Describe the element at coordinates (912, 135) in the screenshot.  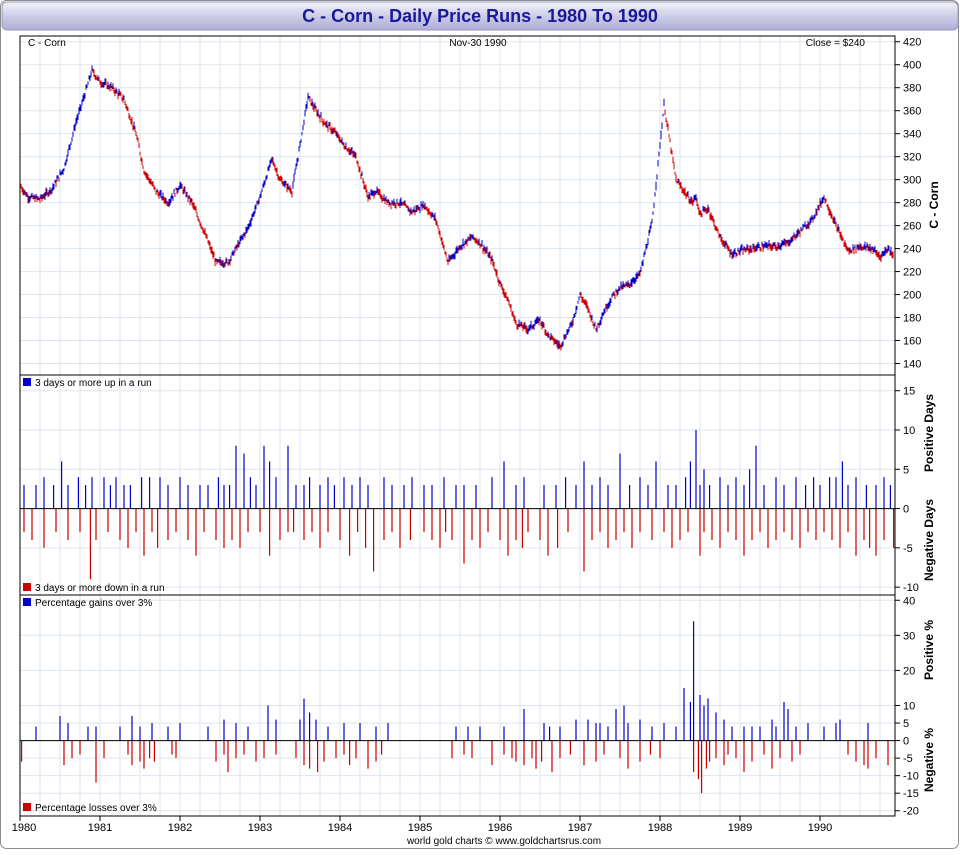
I see `y-tick-label: 340` at that location.